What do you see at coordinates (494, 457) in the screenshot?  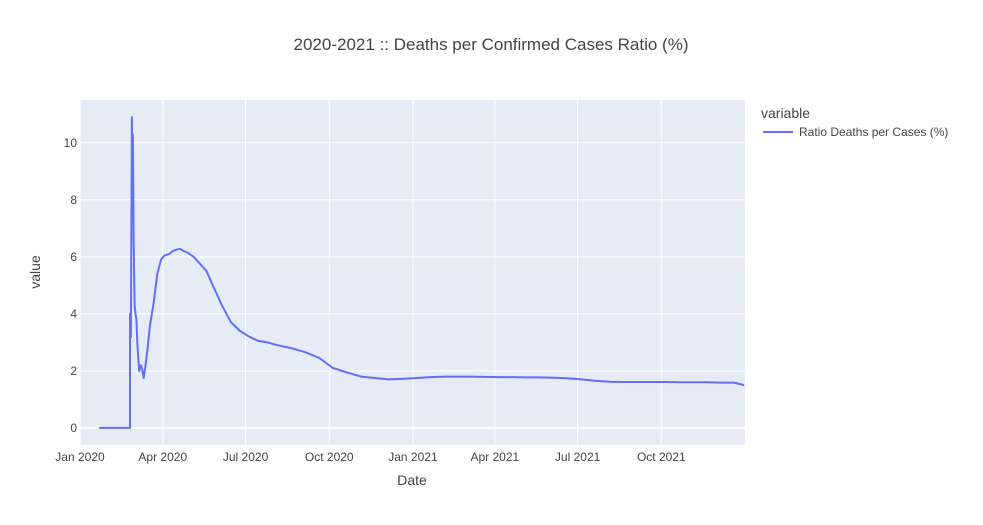 I see `x-tick-label: Apr 2021` at bounding box center [494, 457].